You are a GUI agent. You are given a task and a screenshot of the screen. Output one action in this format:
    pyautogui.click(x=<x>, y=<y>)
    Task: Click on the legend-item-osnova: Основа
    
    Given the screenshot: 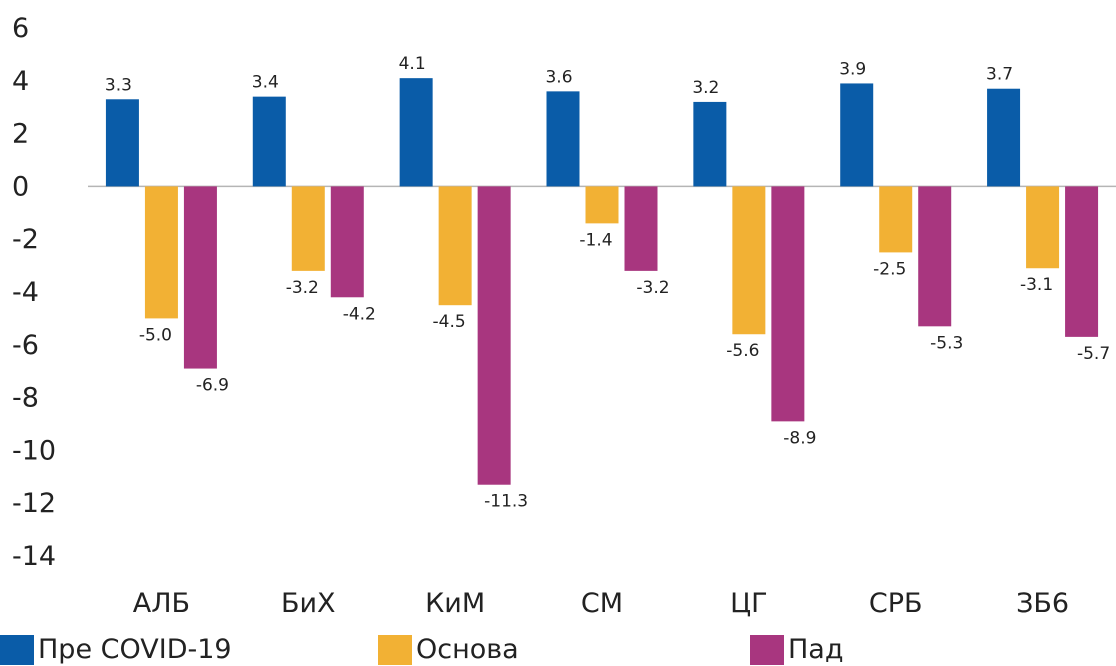 What is the action you would take?
    pyautogui.click(x=448, y=649)
    